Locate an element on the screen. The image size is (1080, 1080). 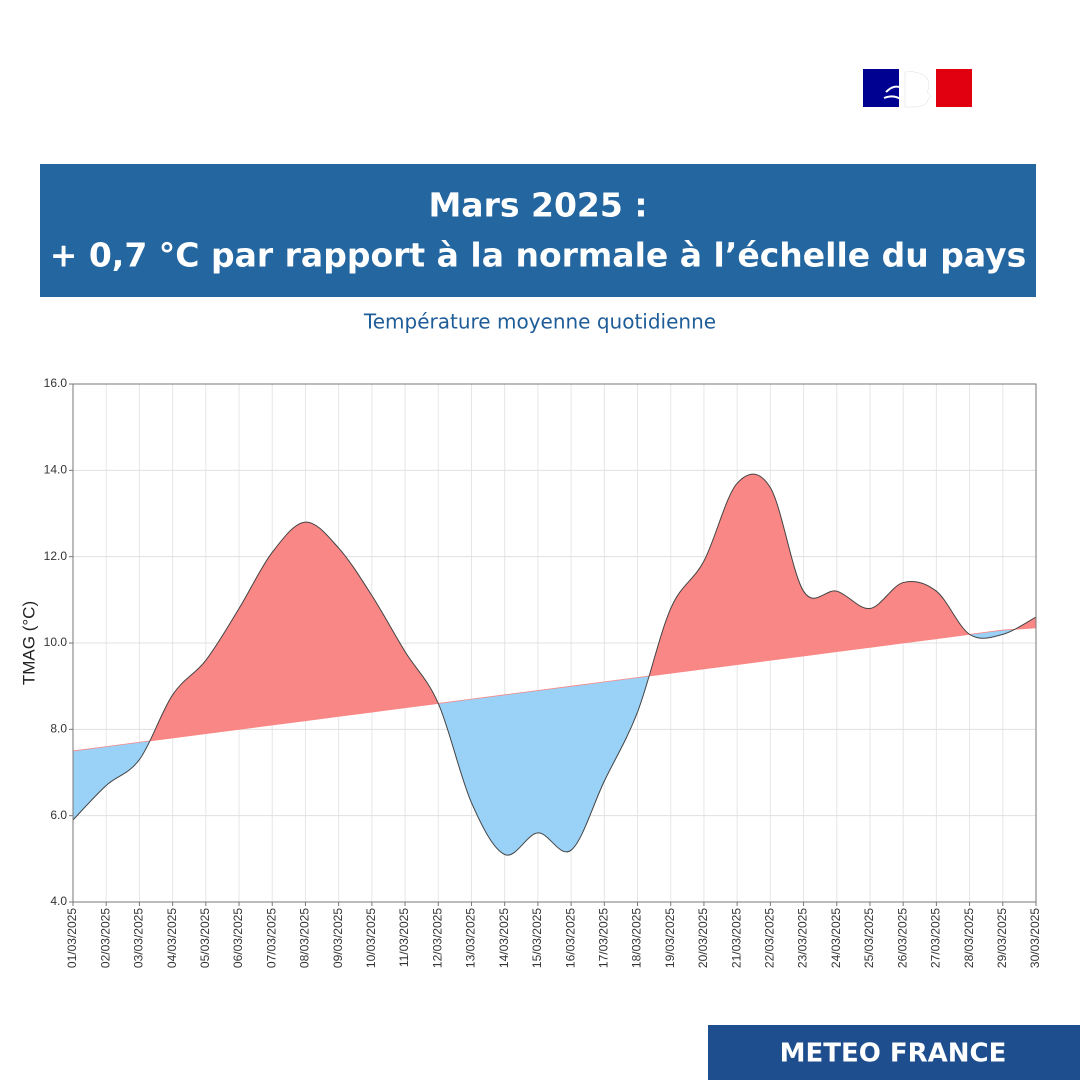
x-tick-label: 22/03/2025 is located at coordinates (770, 938).